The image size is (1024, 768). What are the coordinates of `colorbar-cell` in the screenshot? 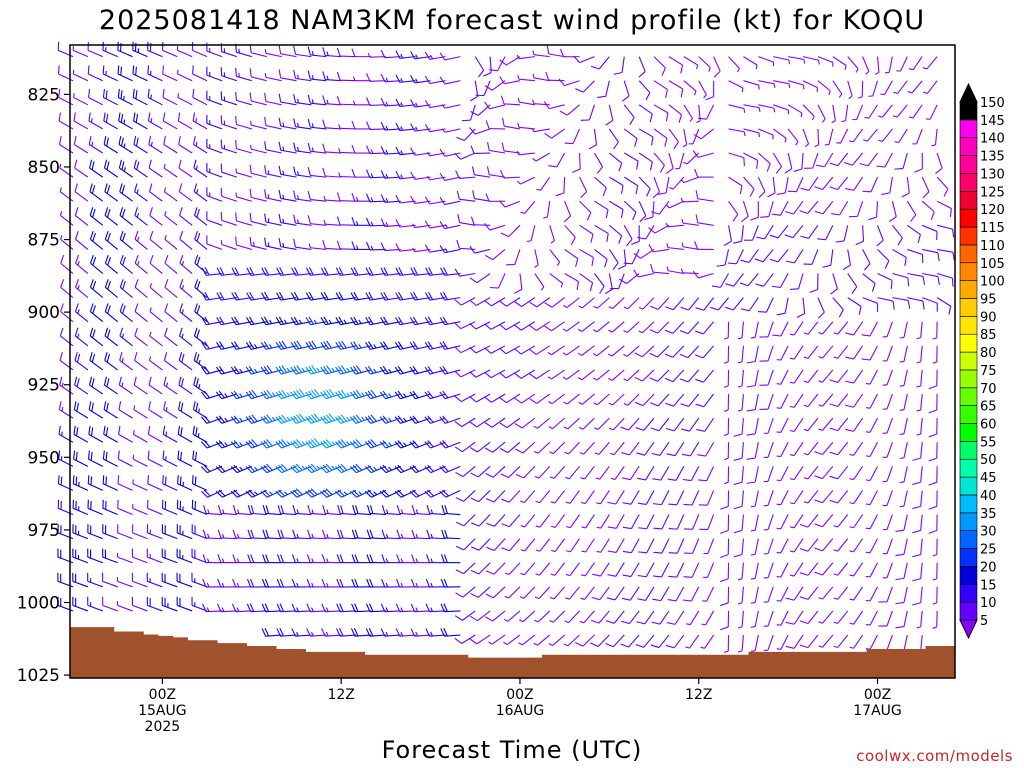 It's located at (968, 111).